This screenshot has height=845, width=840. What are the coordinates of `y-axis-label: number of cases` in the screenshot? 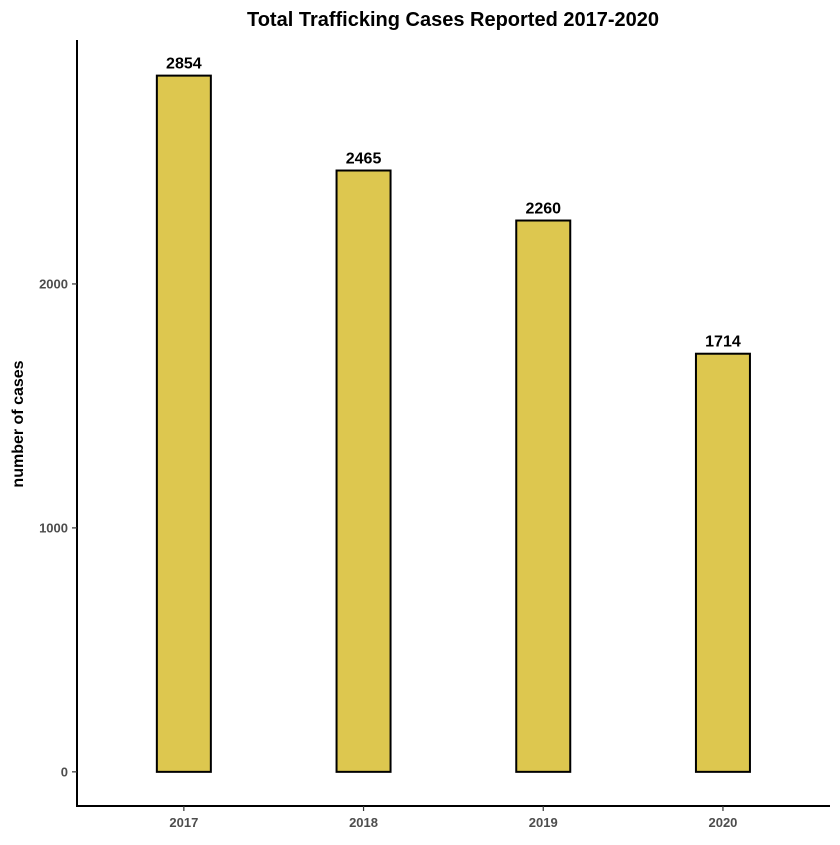 It's located at (18, 423).